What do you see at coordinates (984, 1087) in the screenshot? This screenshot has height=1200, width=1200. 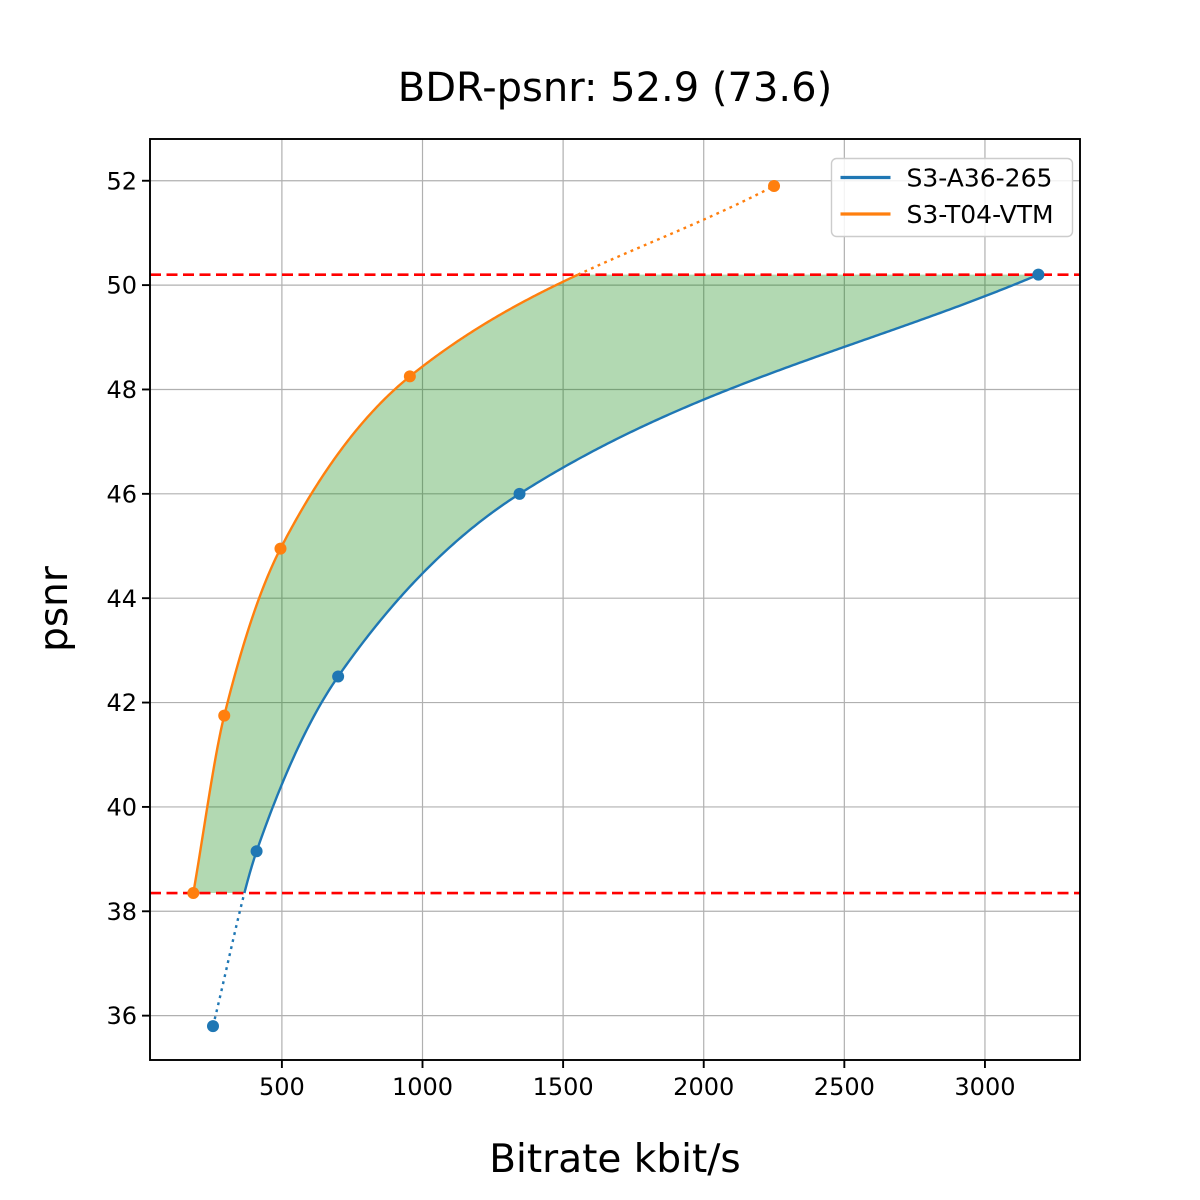 I see `x-tick-label: 3000` at bounding box center [984, 1087].